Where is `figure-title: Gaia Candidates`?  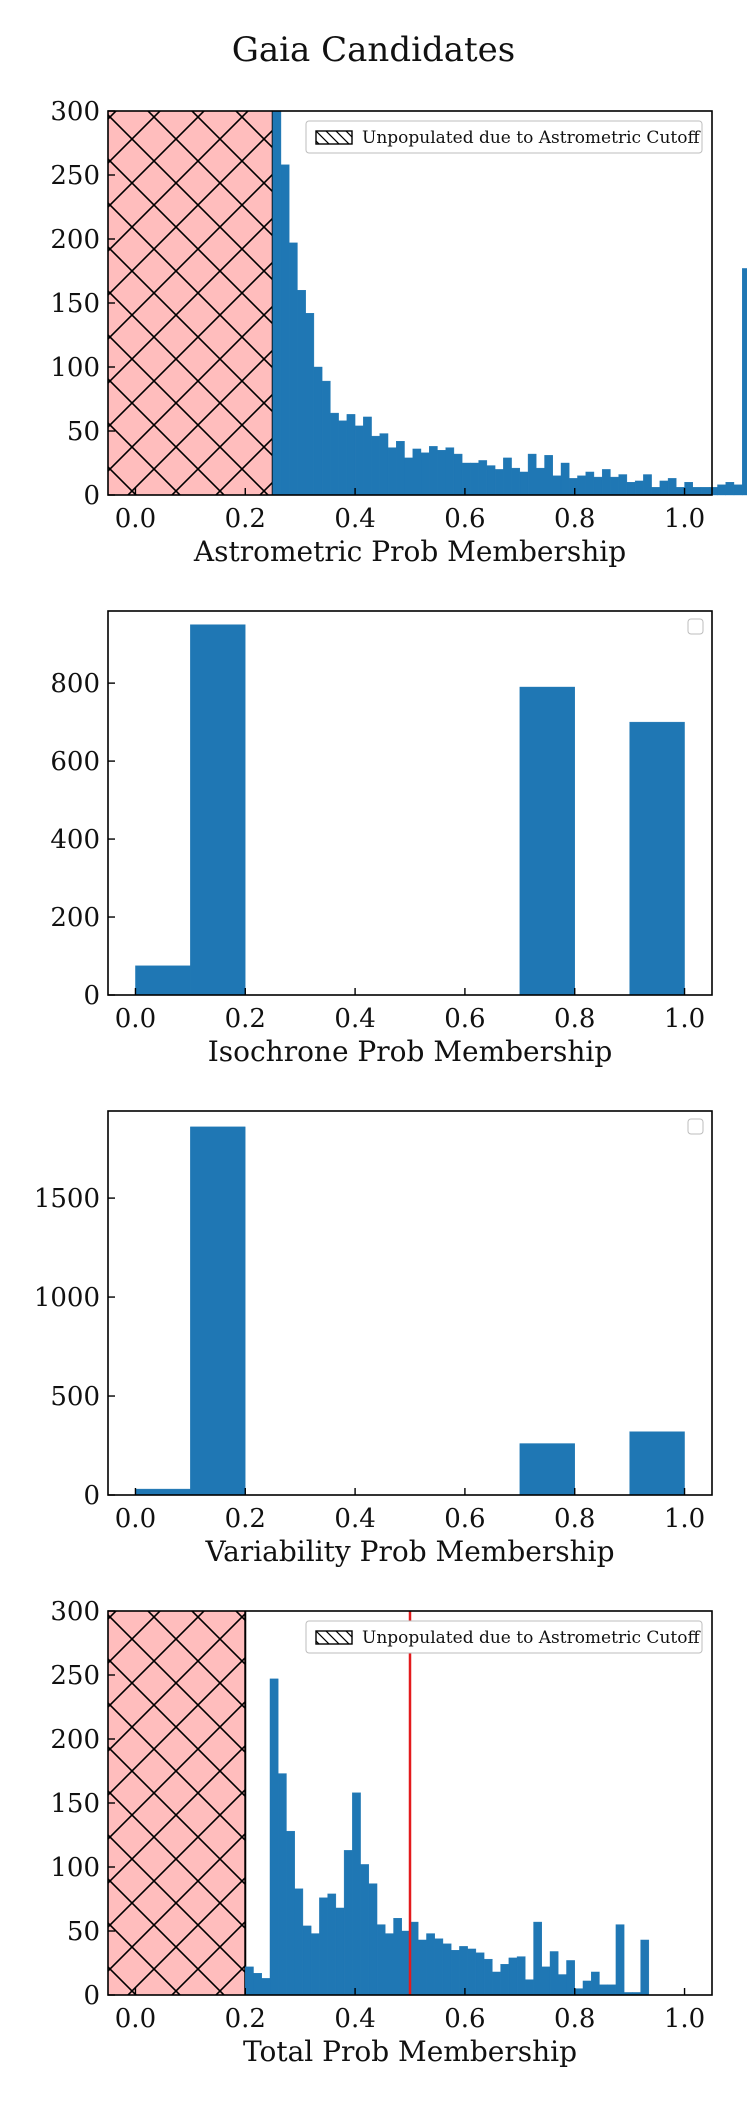
figure-title: Gaia Candidates is located at coordinates (373, 50).